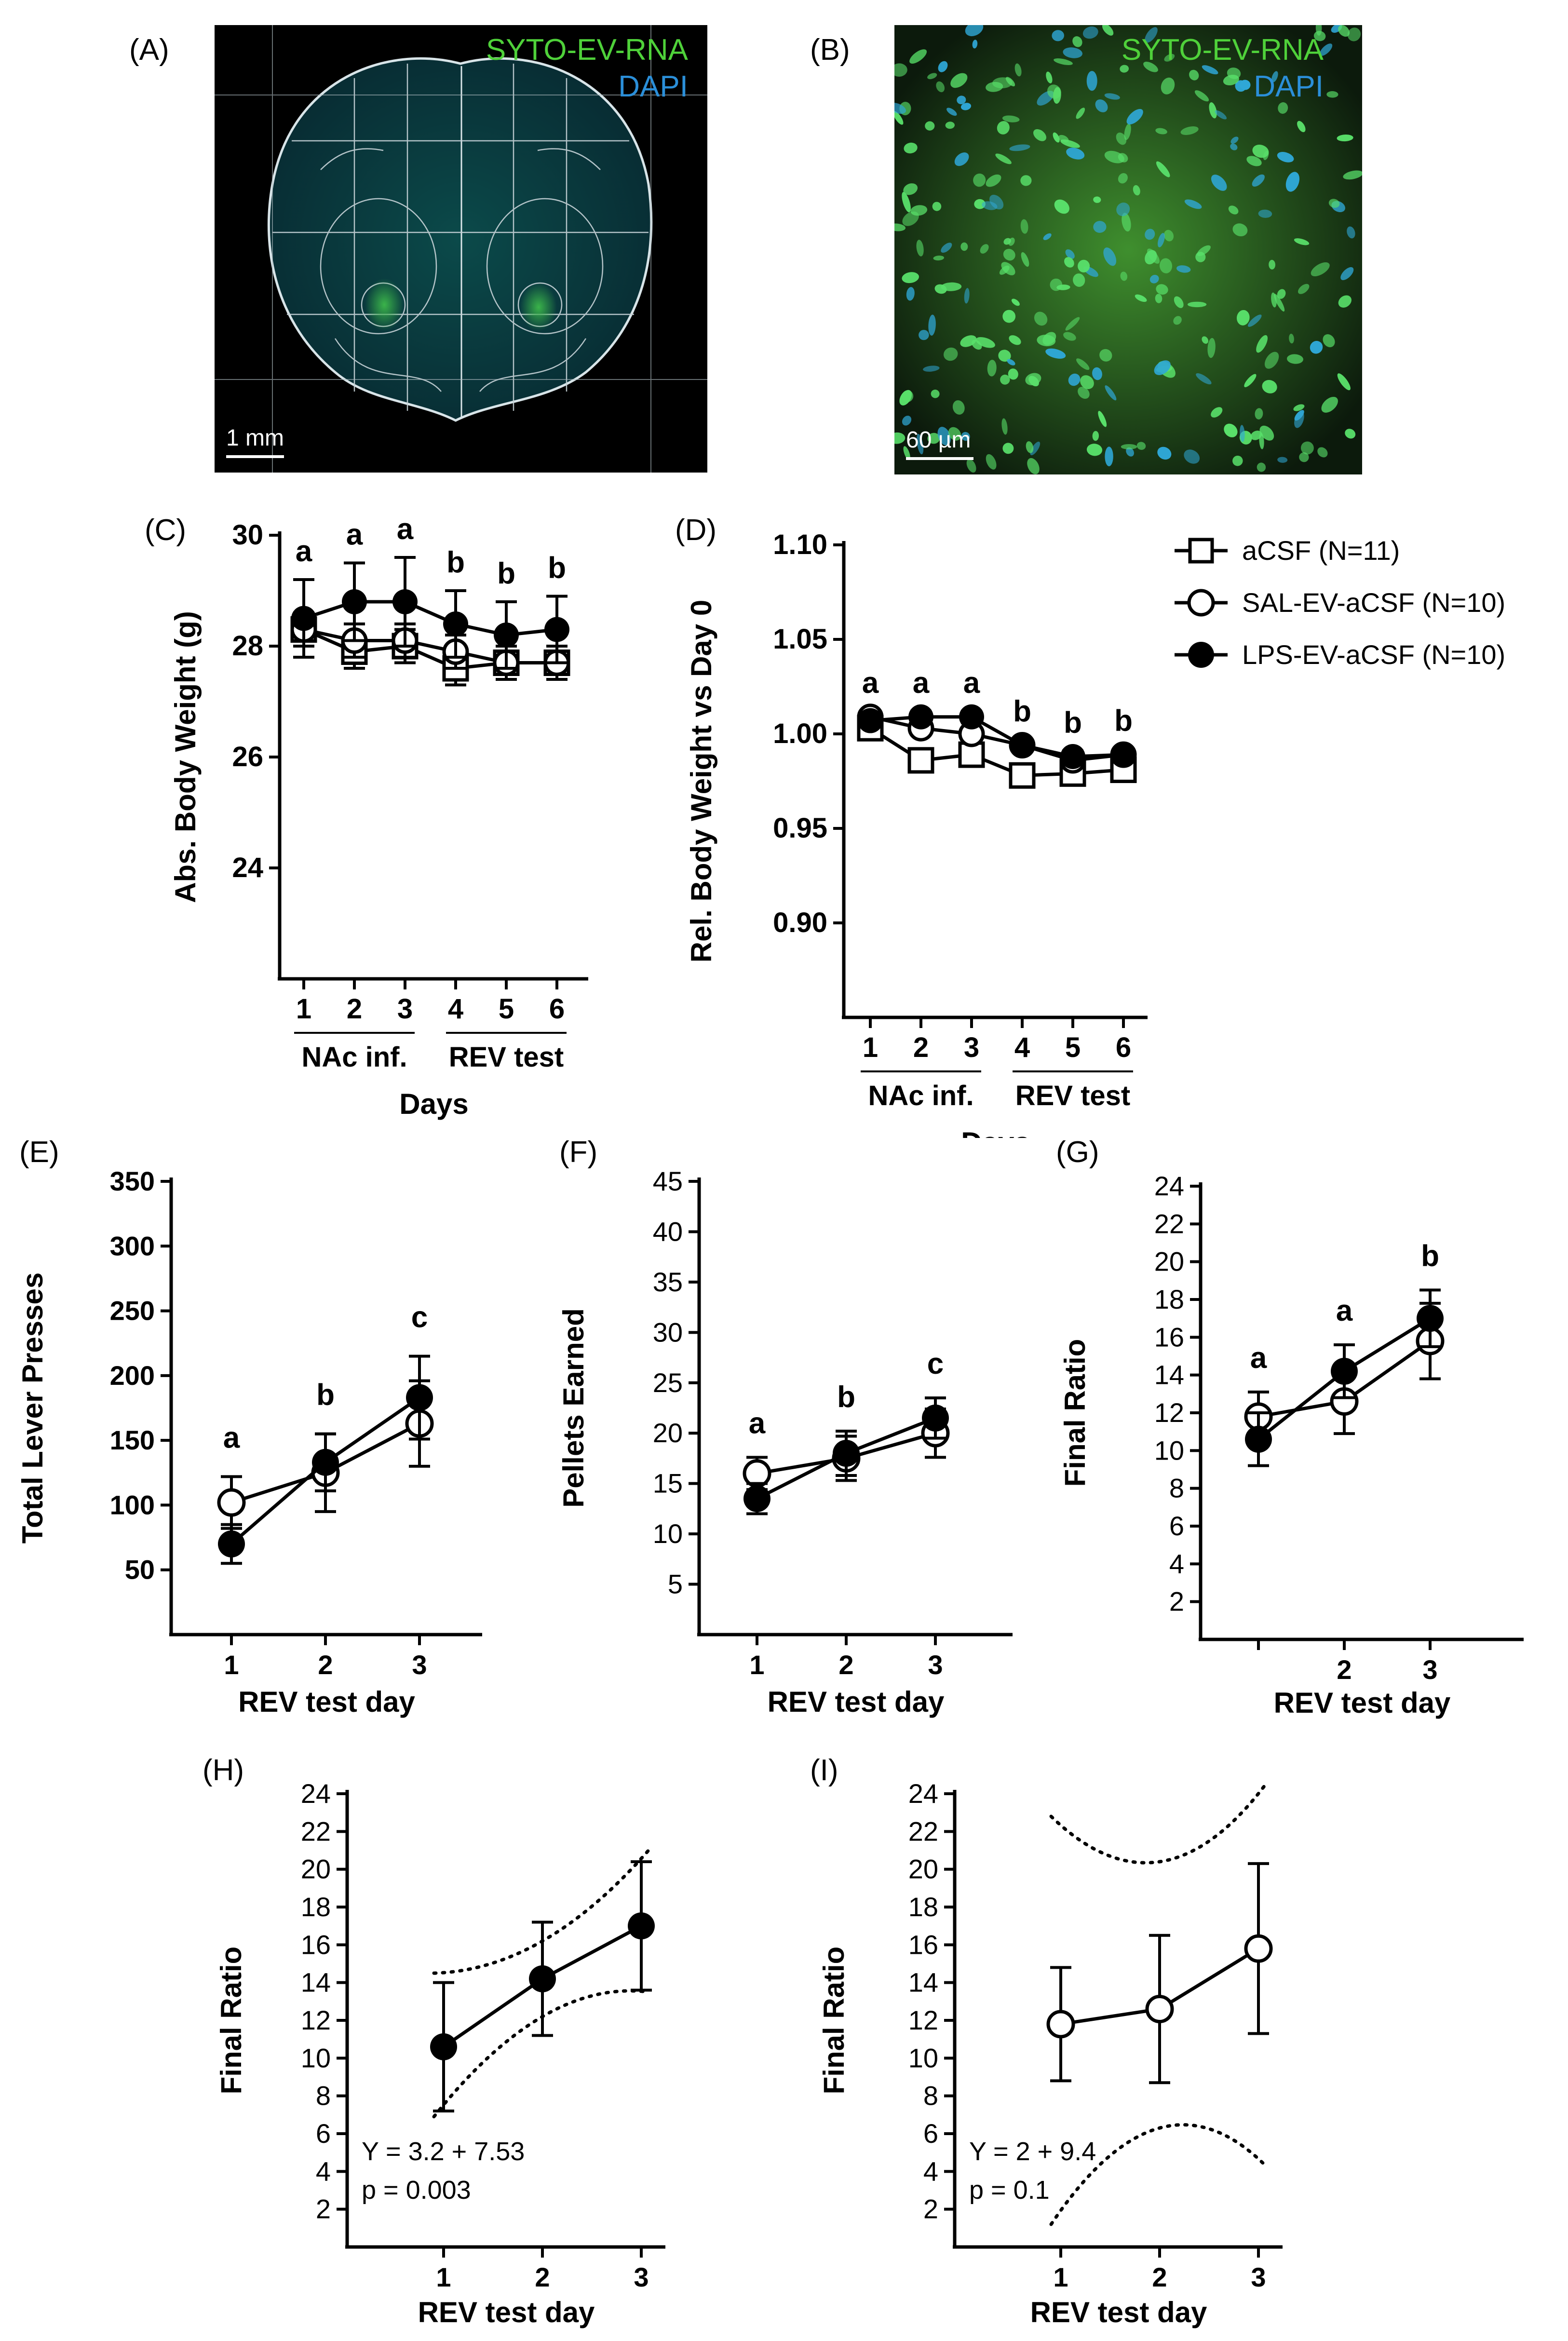  What do you see at coordinates (800, 828) in the screenshot?
I see `y-tick-label: 0.95` at bounding box center [800, 828].